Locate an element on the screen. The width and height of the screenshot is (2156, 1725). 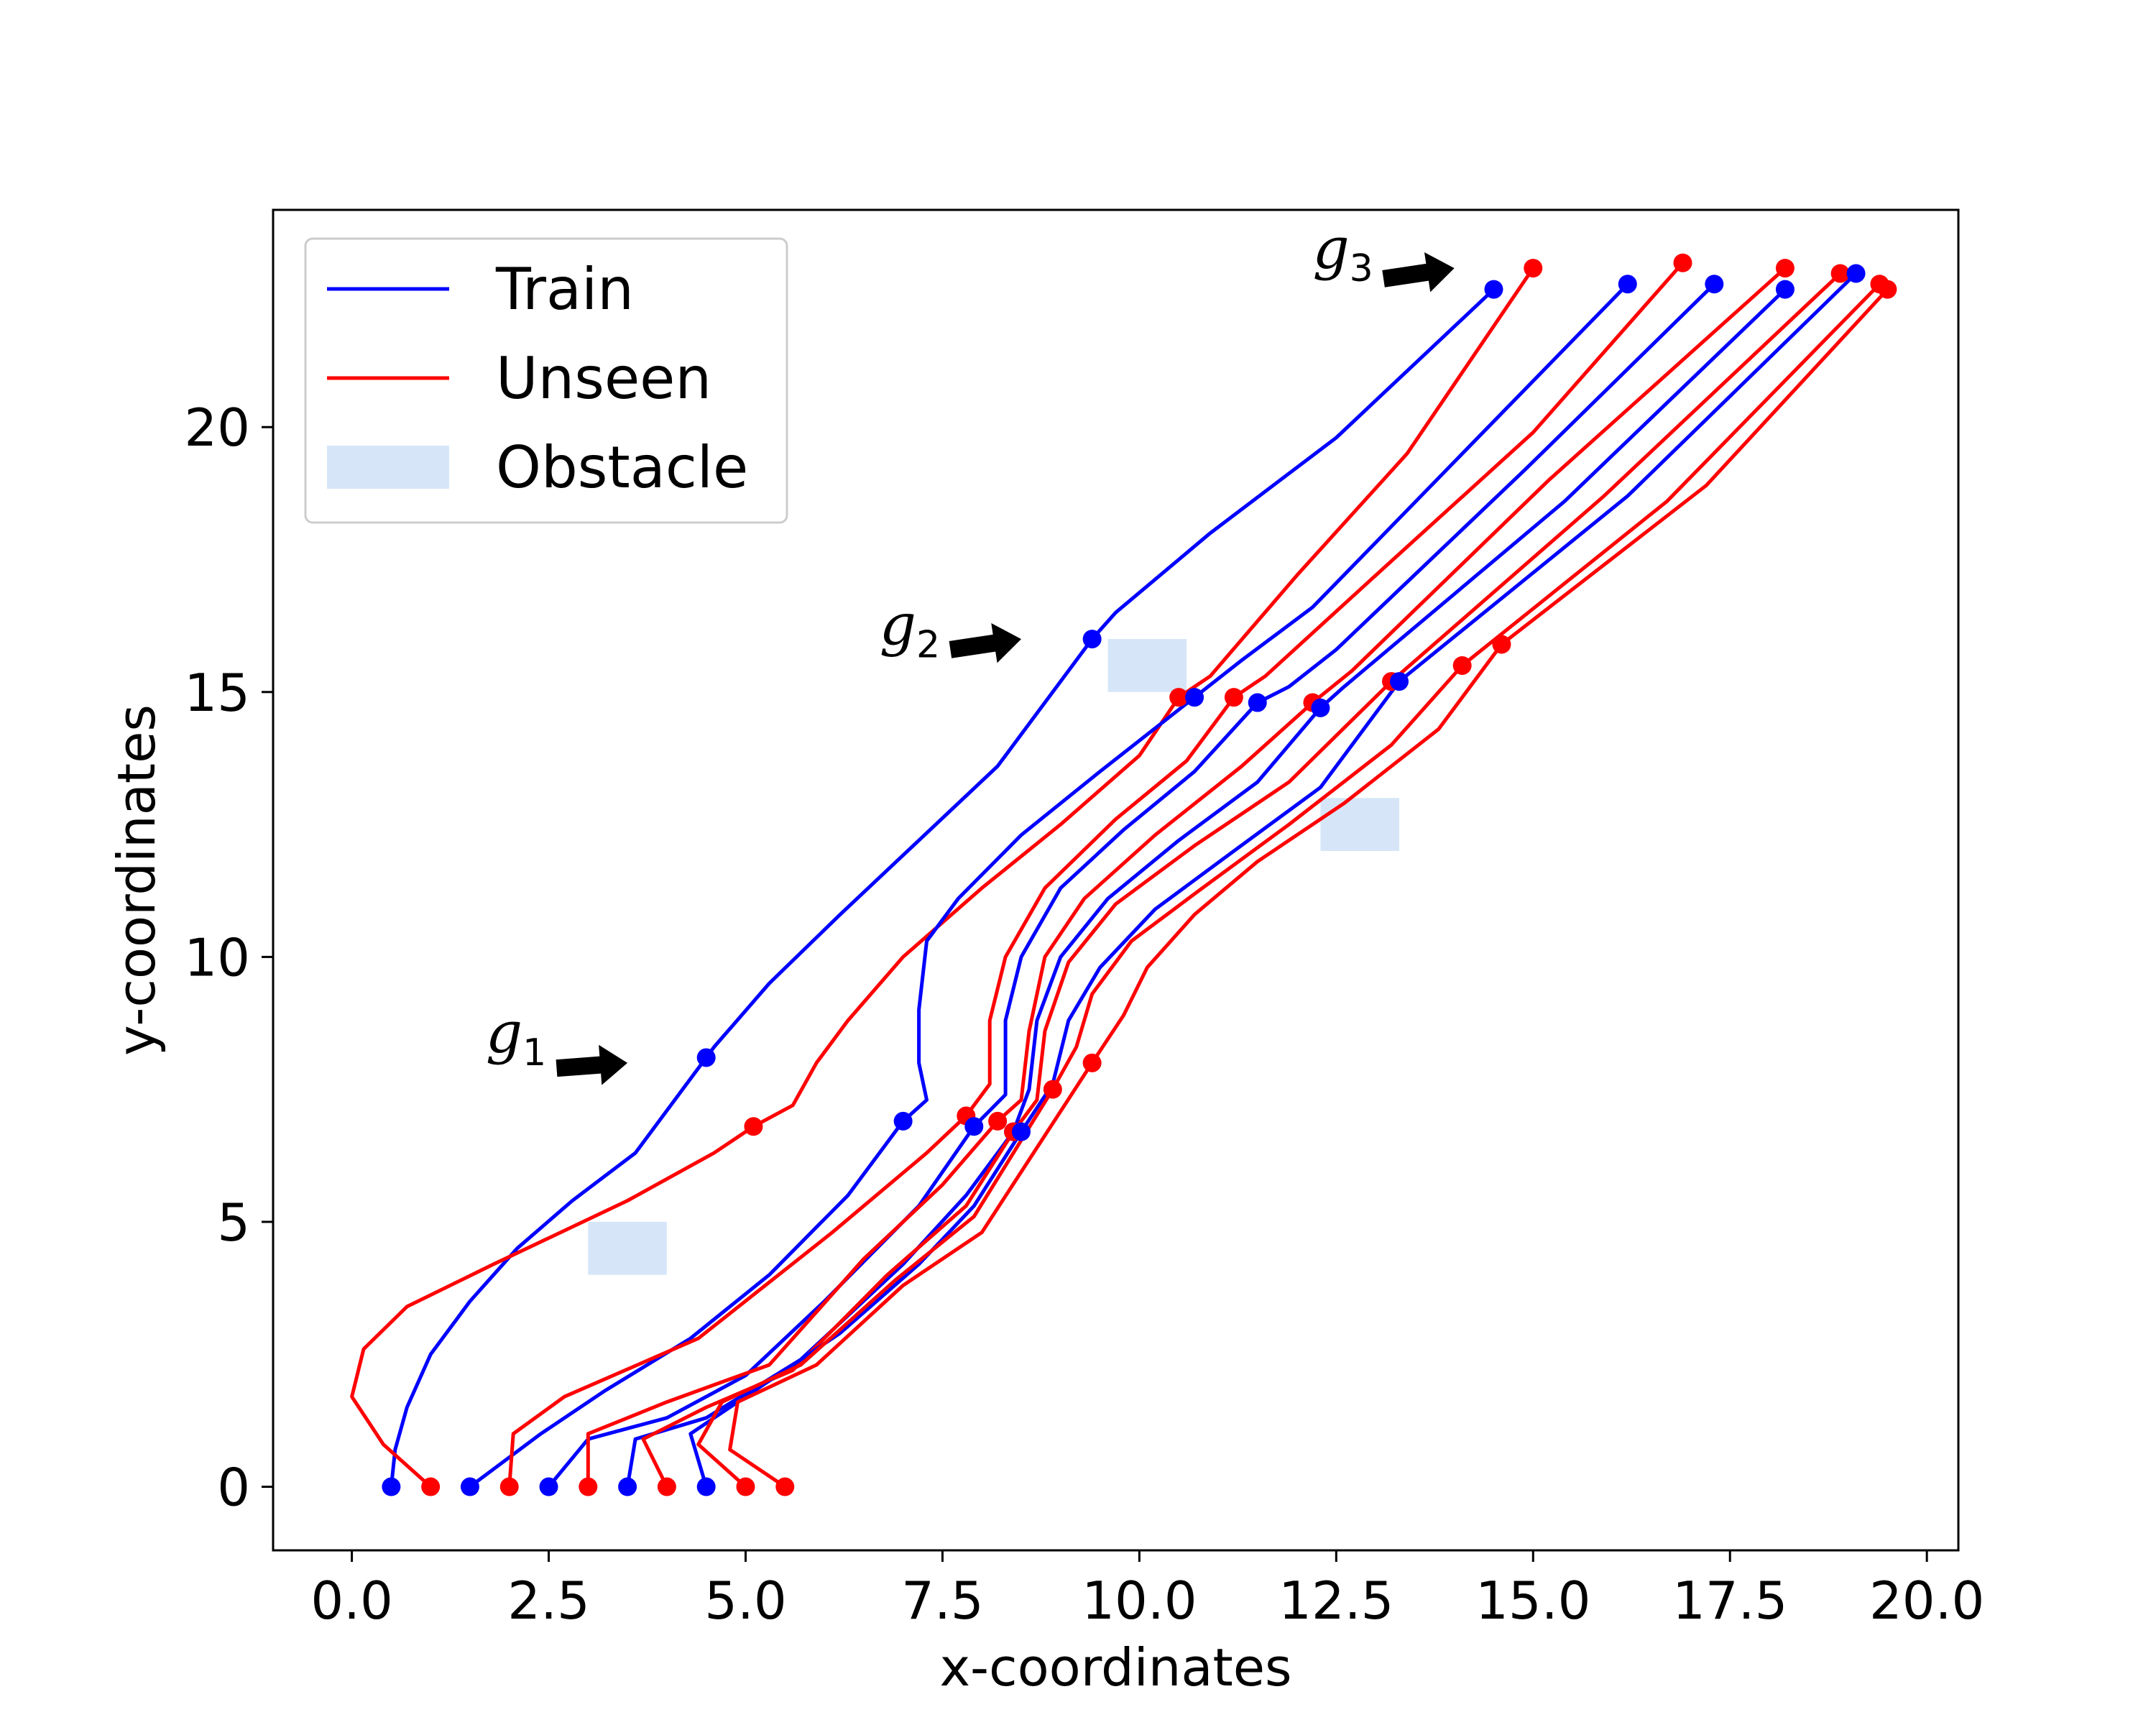
x-tick-label: 0.0 is located at coordinates (351, 1600).